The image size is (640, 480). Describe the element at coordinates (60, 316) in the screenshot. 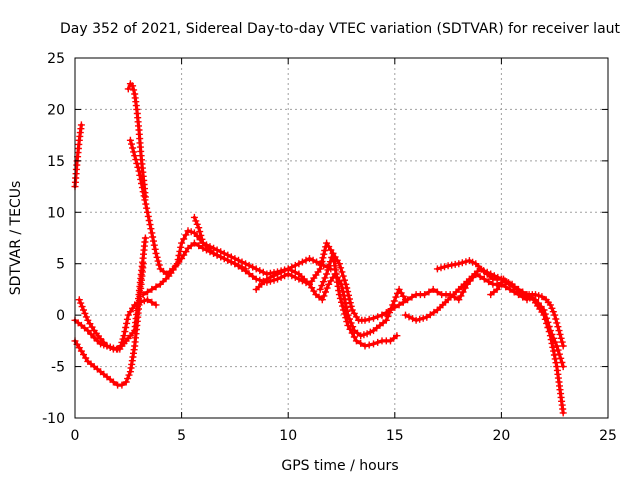

I see `y-tick-label: 0` at that location.